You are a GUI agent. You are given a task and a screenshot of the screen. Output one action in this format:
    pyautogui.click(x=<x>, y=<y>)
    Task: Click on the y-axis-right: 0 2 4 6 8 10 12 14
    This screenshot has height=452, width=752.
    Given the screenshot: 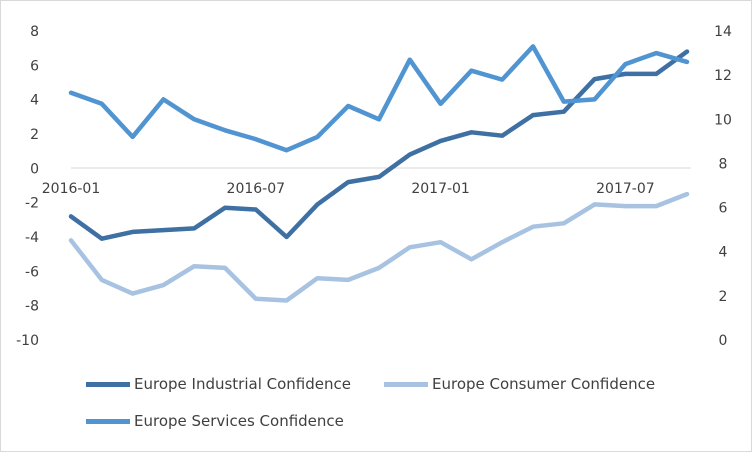 What is the action you would take?
    pyautogui.click(x=723, y=186)
    